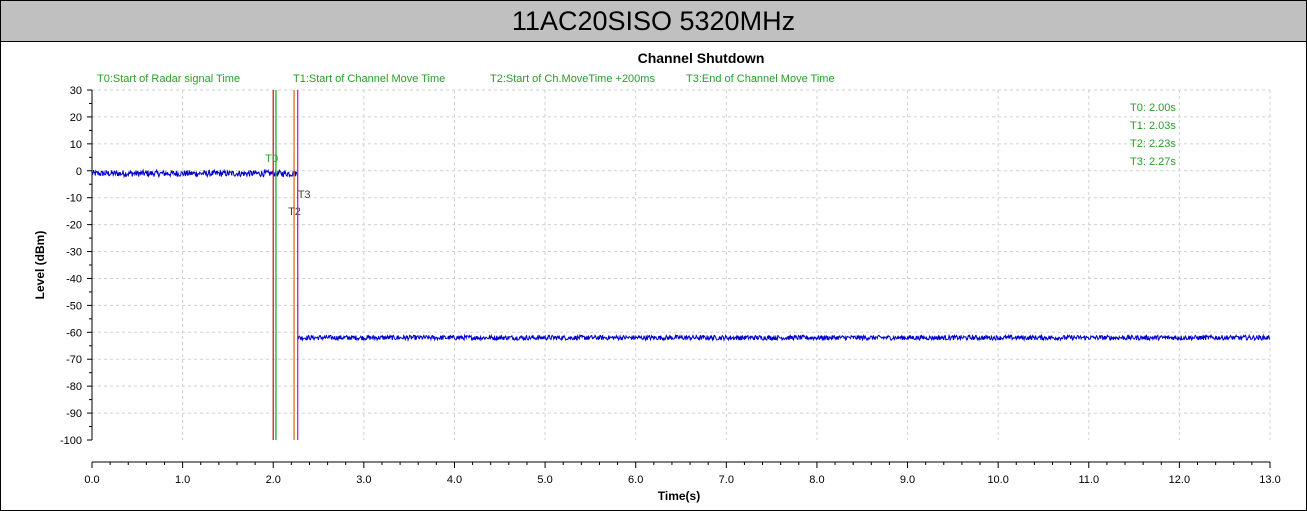 This screenshot has width=1307, height=511. What do you see at coordinates (726, 480) in the screenshot?
I see `x-tick-label: 7.0` at bounding box center [726, 480].